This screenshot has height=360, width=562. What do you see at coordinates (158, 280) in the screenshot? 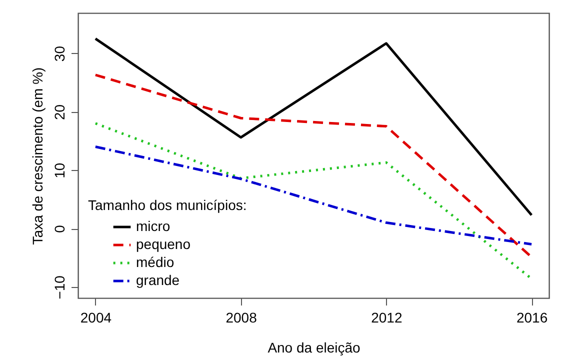
I see `legend-label: grande` at bounding box center [158, 280].